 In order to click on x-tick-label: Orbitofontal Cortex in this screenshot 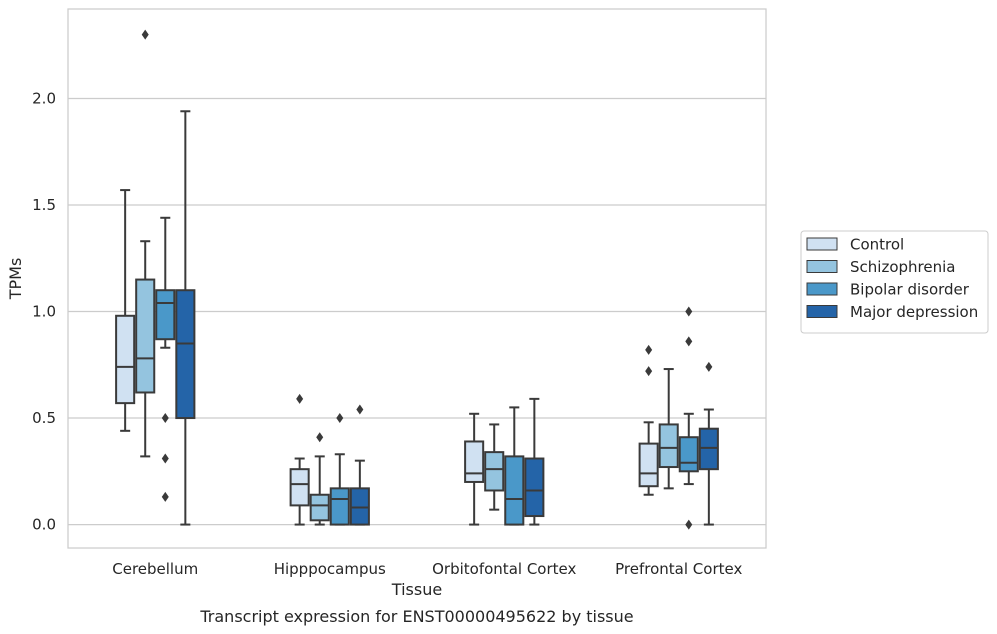, I will do `click(504, 569)`.